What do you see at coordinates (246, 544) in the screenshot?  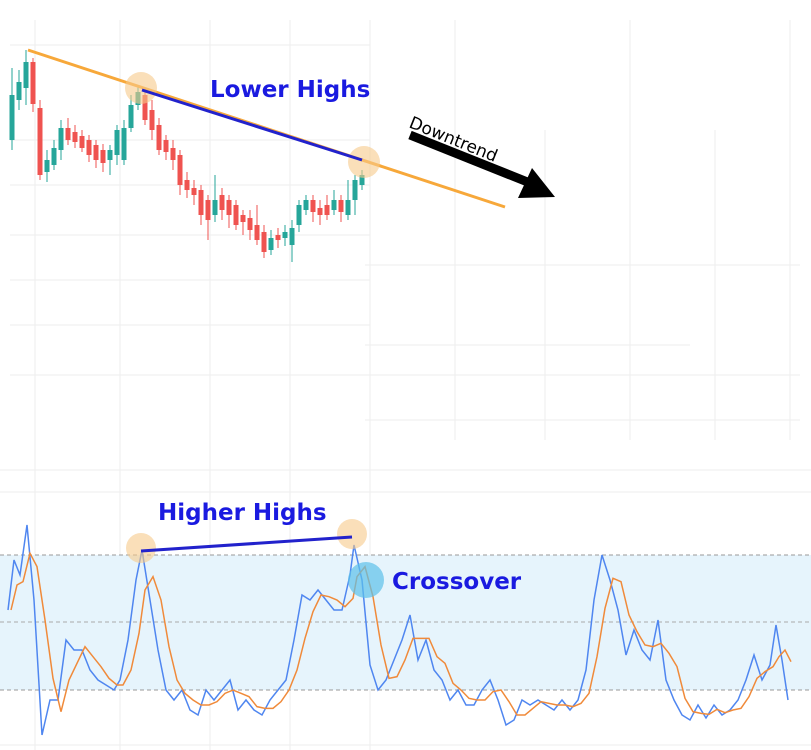 I see `higher-highs-line` at bounding box center [246, 544].